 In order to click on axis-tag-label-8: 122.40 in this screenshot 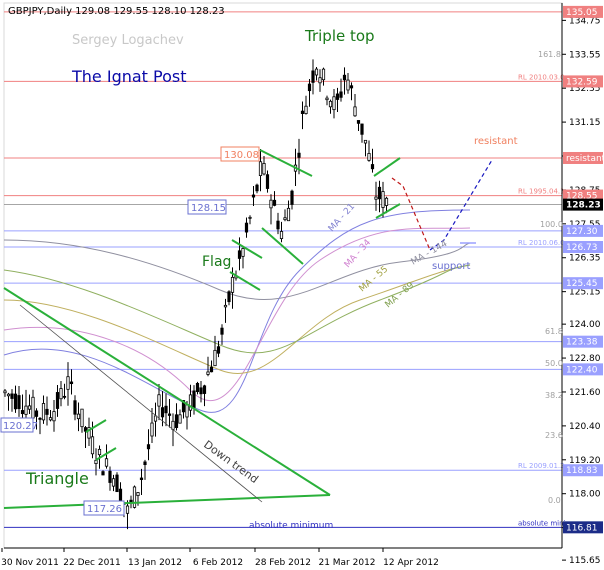, I will do `click(582, 370)`.